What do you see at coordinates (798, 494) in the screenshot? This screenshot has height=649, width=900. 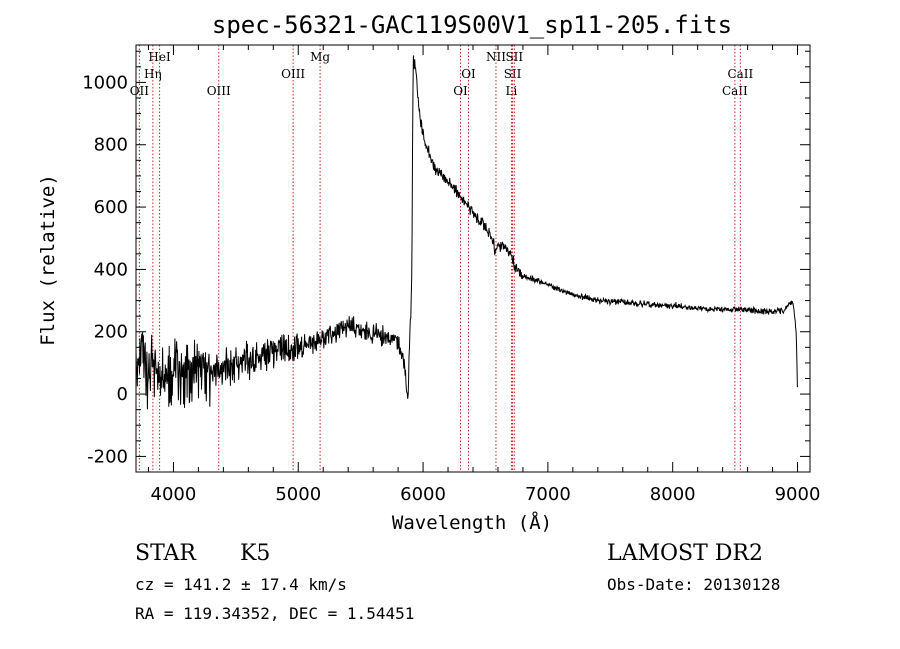 I see `x-tick-label-5: 9000` at bounding box center [798, 494].